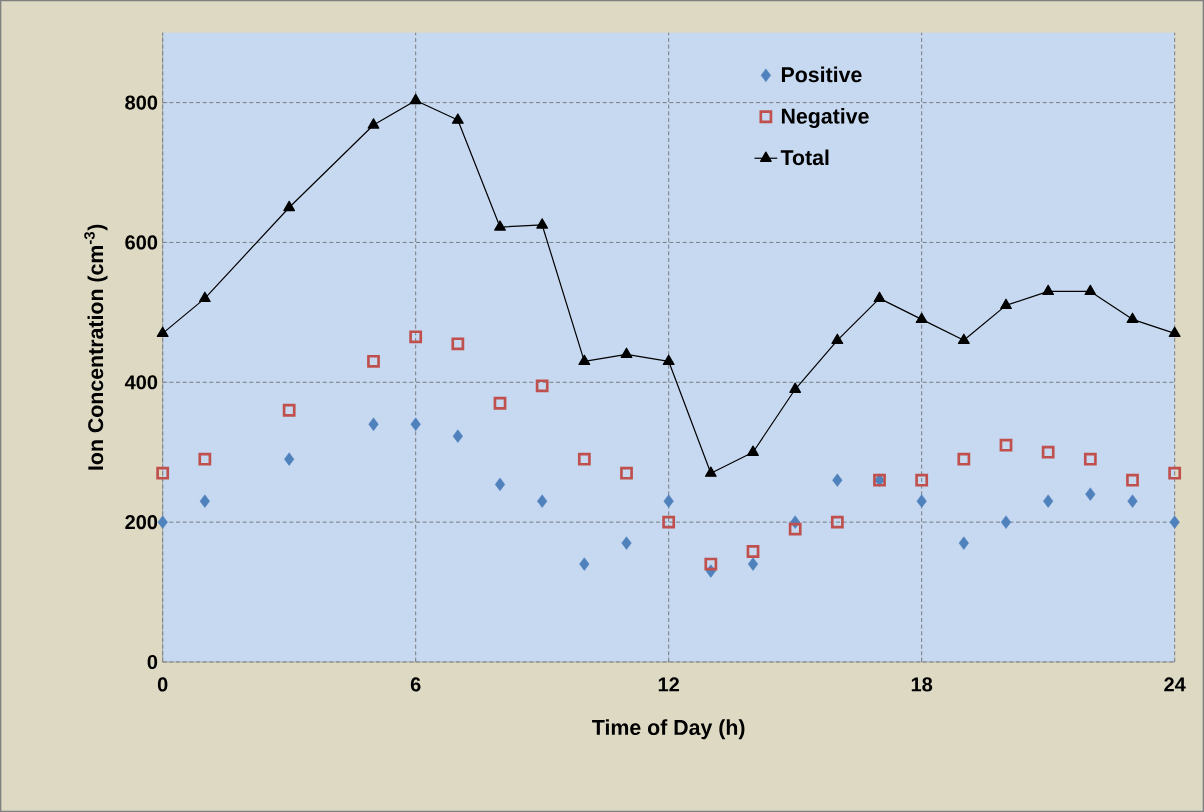 The width and height of the screenshot is (1204, 812). Describe the element at coordinates (1175, 684) in the screenshot. I see `x-tick-label: 24` at that location.